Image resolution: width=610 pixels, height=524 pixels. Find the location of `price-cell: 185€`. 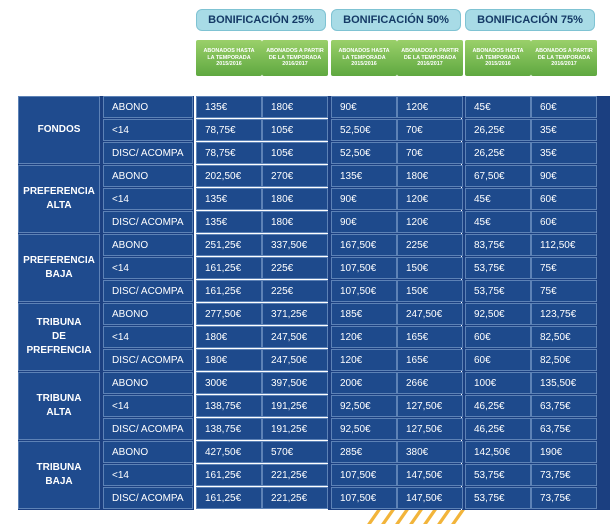

price-cell: 185€ is located at coordinates (364, 314).